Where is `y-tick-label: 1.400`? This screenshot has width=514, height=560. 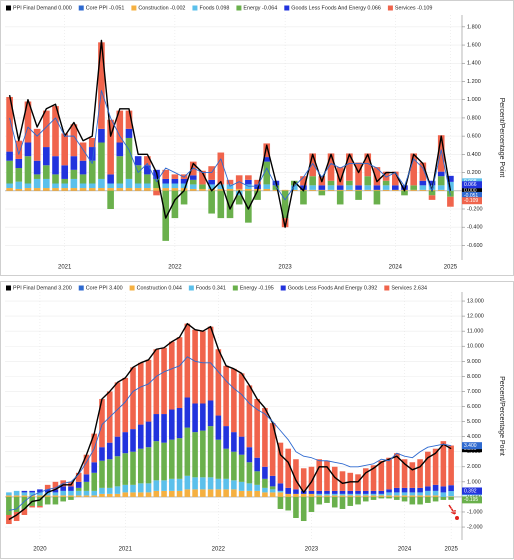
y-tick-label: 1.400 is located at coordinates (474, 64).